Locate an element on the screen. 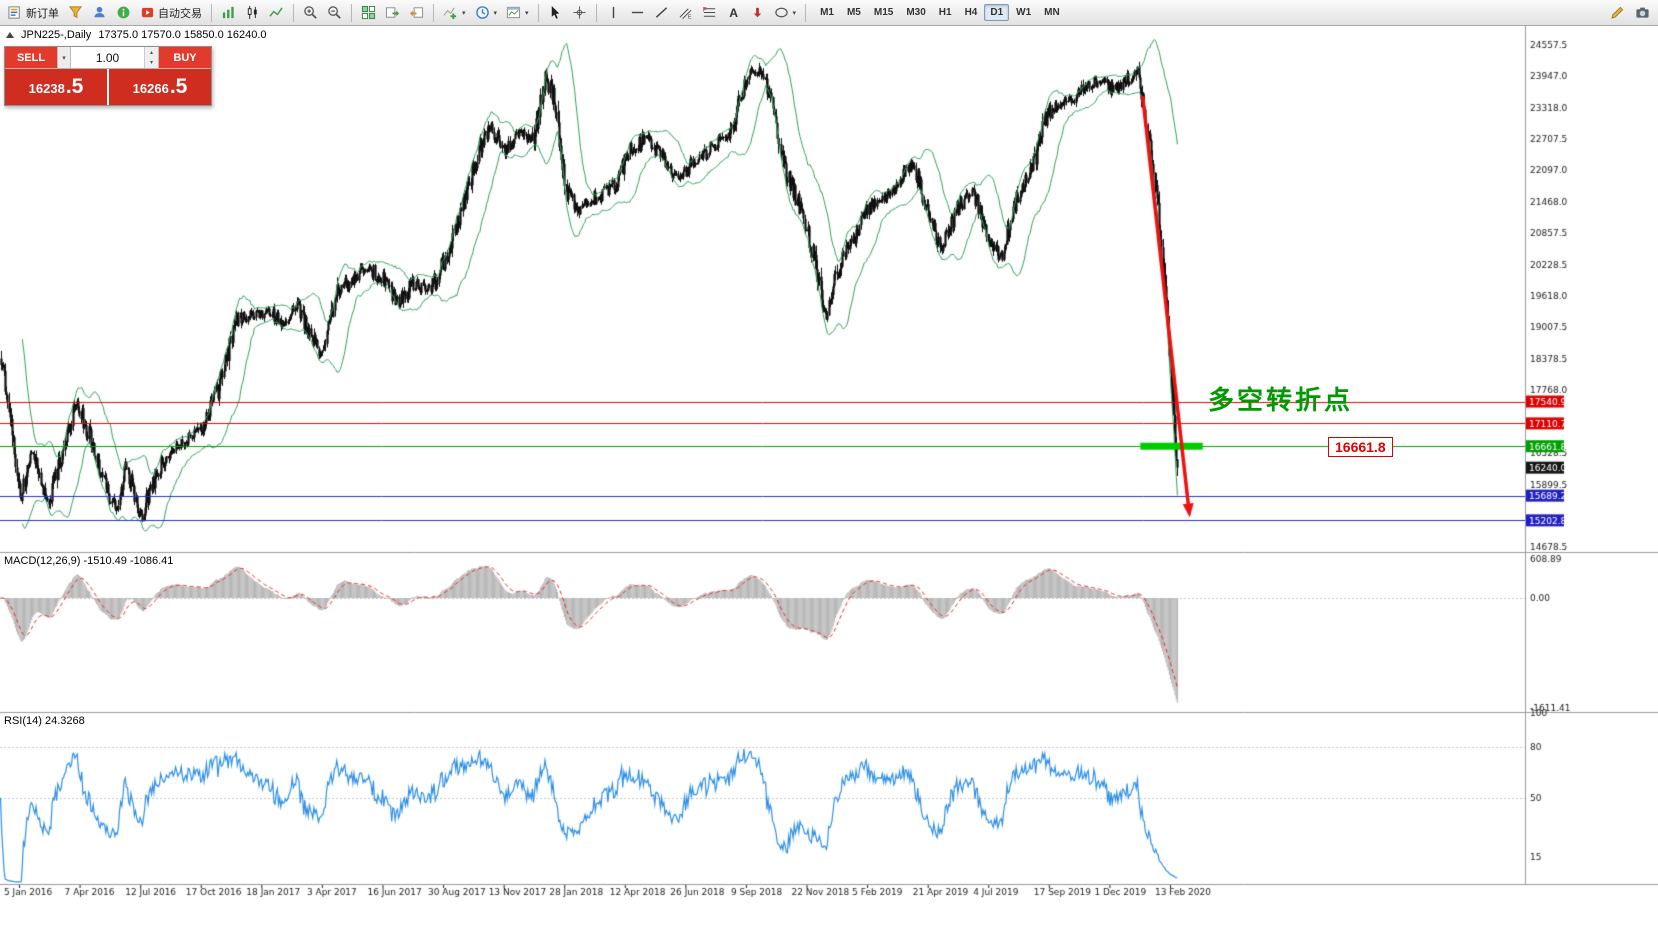  rsi-indicator-label: RSI(14) 24.3268 is located at coordinates (44, 721).